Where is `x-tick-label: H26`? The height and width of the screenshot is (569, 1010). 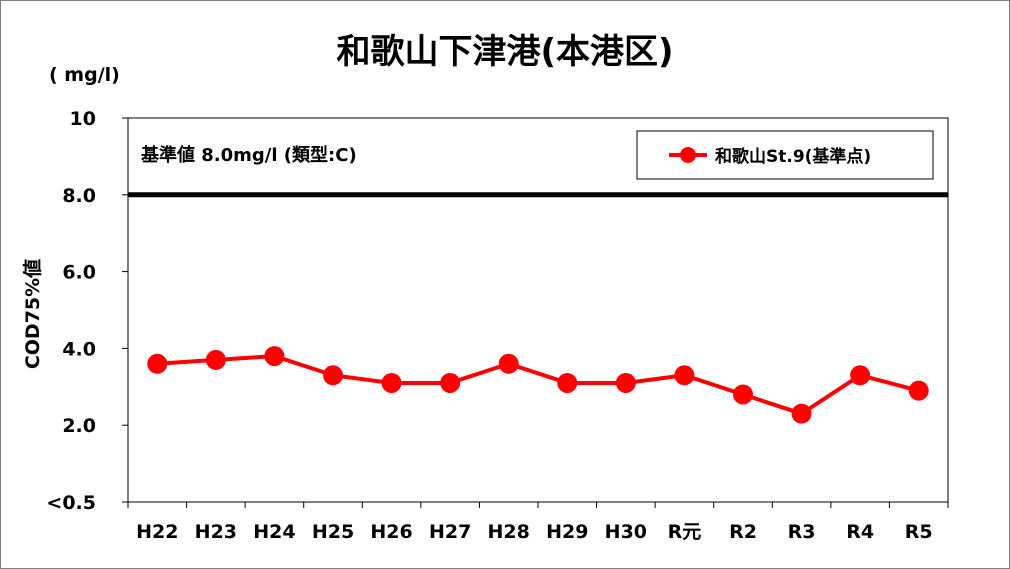 x-tick-label: H26 is located at coordinates (391, 532).